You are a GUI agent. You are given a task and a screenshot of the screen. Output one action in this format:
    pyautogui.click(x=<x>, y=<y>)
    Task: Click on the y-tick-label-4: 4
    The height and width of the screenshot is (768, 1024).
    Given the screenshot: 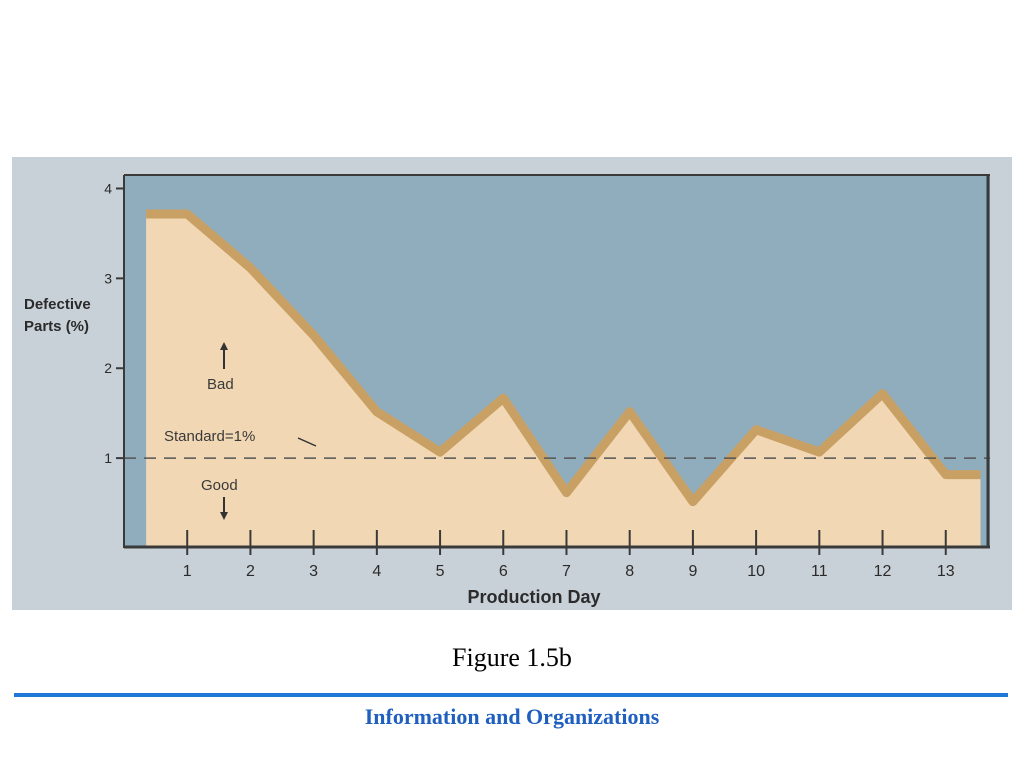 What is the action you would take?
    pyautogui.click(x=108, y=188)
    